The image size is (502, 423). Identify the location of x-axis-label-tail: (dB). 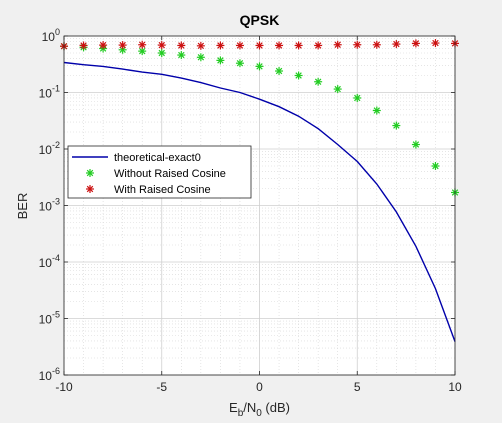
(276, 407).